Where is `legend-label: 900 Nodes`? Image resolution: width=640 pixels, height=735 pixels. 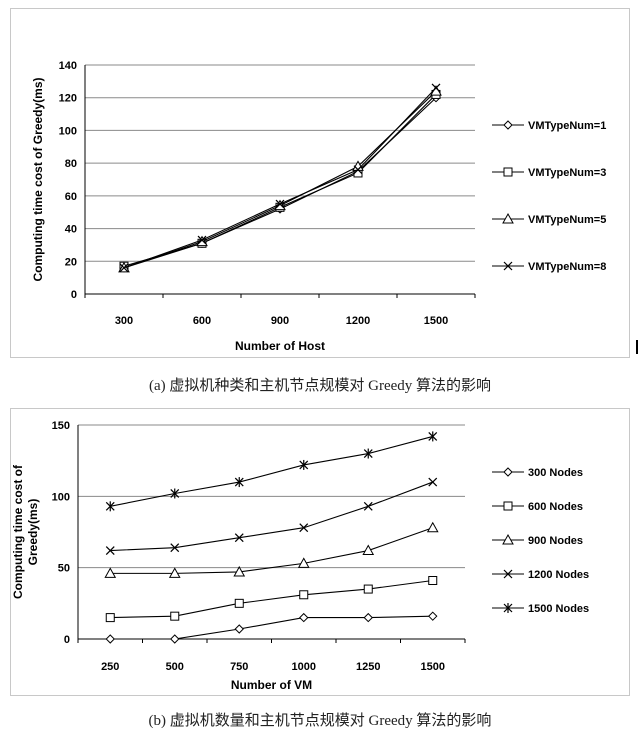
legend-label: 900 Nodes is located at coordinates (555, 541).